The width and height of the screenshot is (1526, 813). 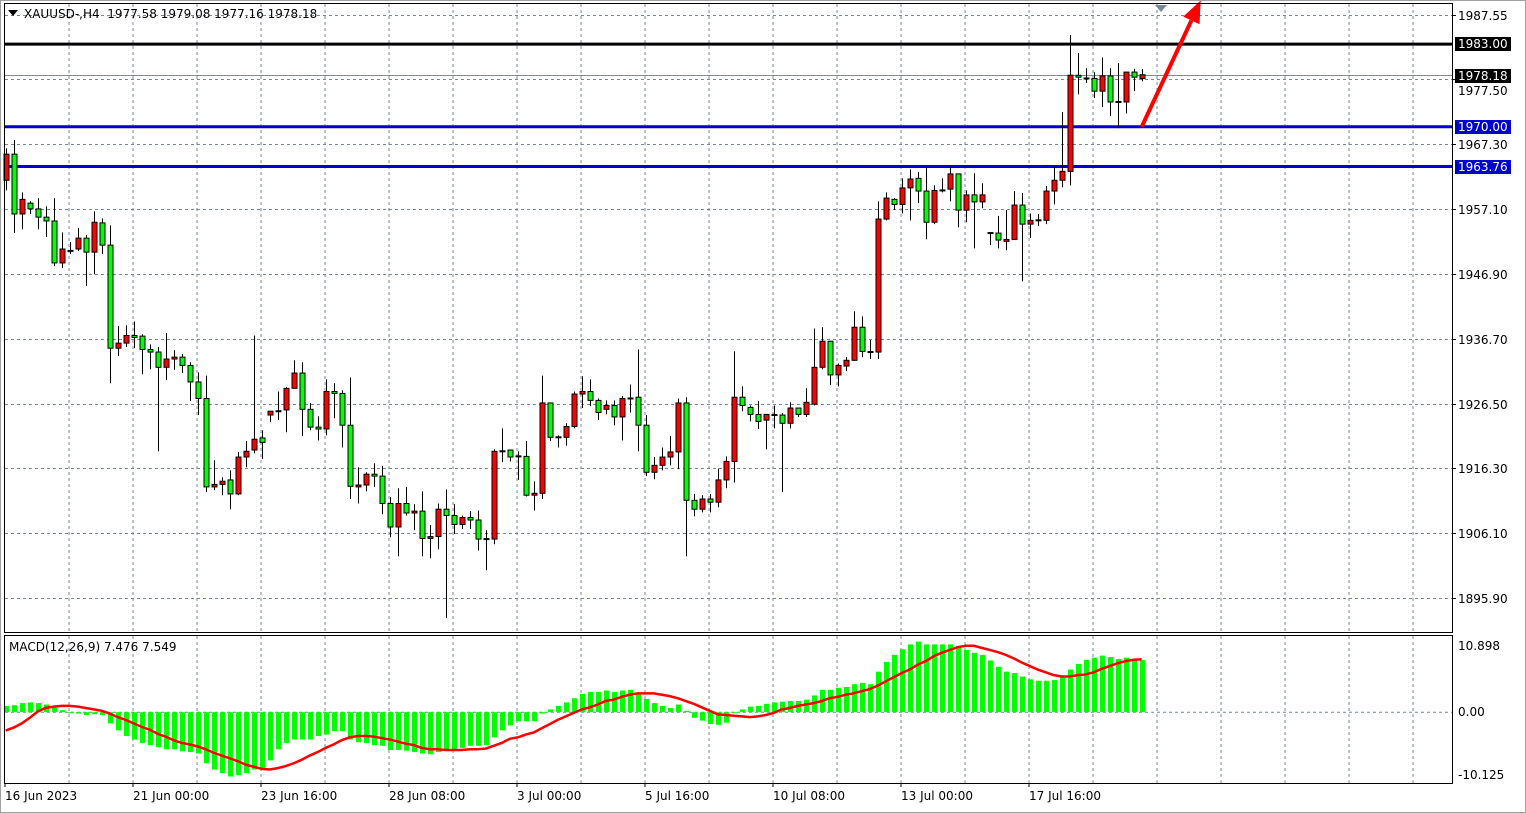 What do you see at coordinates (1192, 12) in the screenshot?
I see `arrow-up-icon` at bounding box center [1192, 12].